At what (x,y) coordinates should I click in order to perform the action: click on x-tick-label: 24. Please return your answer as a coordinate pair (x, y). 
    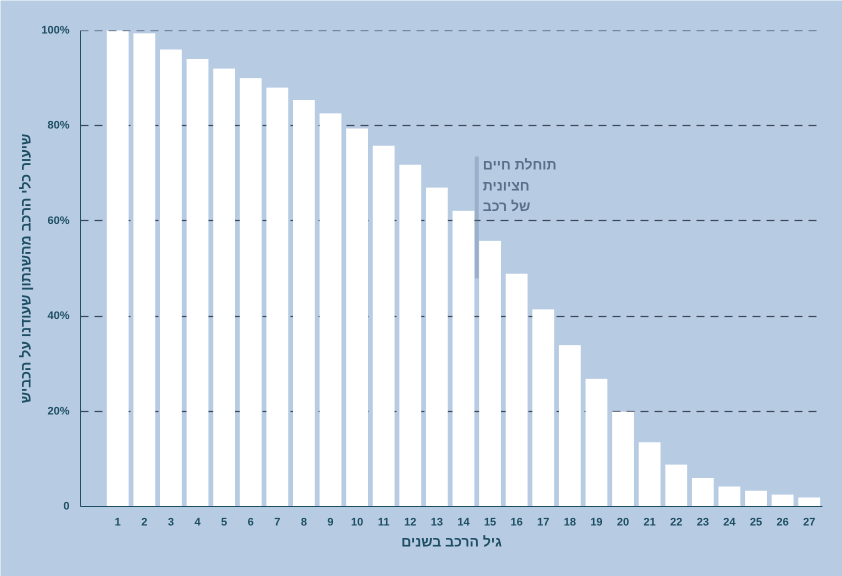
    Looking at the image, I should click on (729, 522).